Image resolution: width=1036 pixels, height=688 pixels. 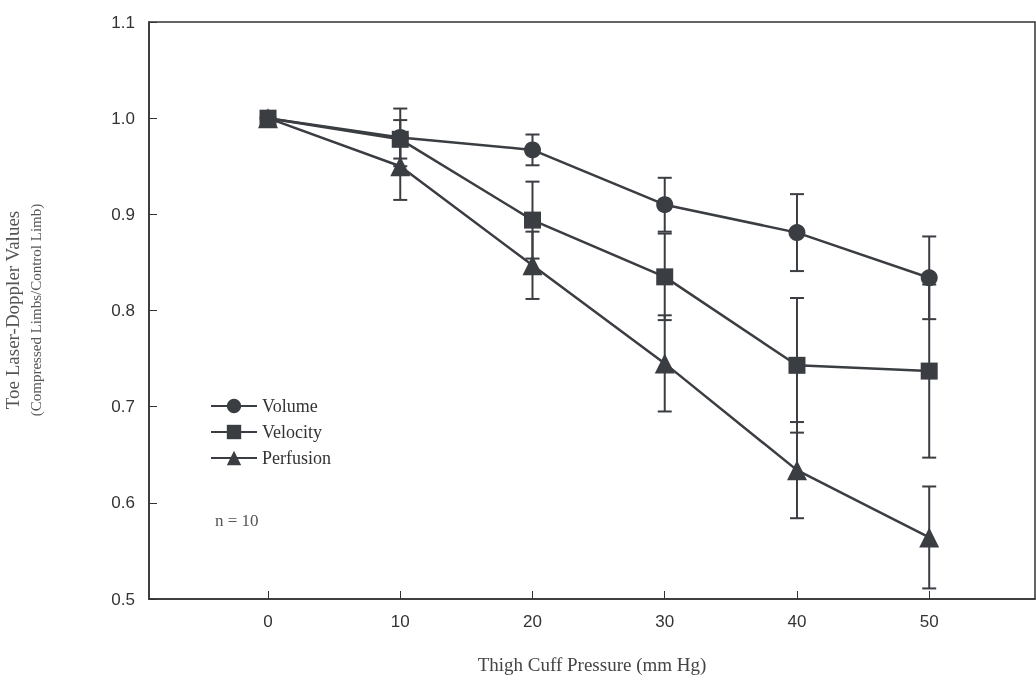 I want to click on y-tick-label: 0.8, so click(x=123, y=310).